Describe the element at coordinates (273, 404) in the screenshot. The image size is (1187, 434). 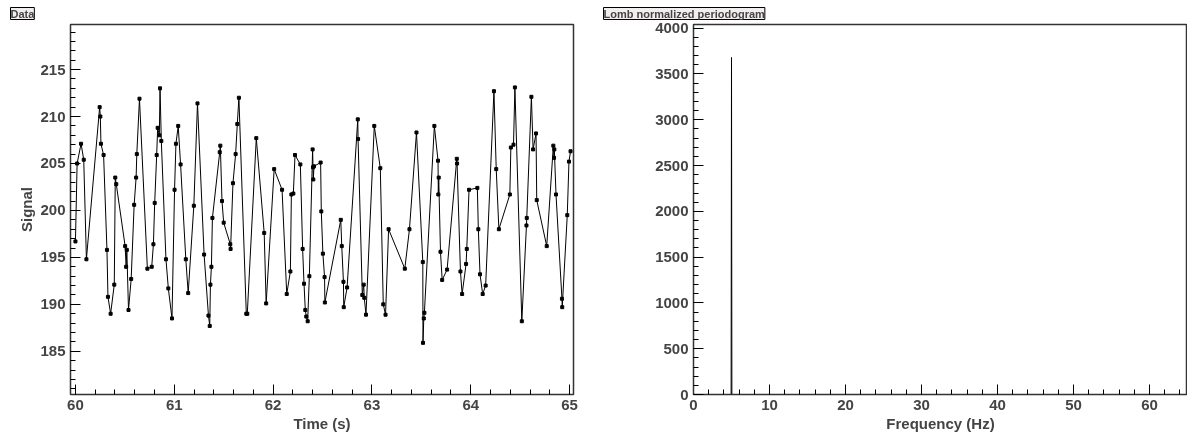
I see `x-tick-label: 62` at that location.